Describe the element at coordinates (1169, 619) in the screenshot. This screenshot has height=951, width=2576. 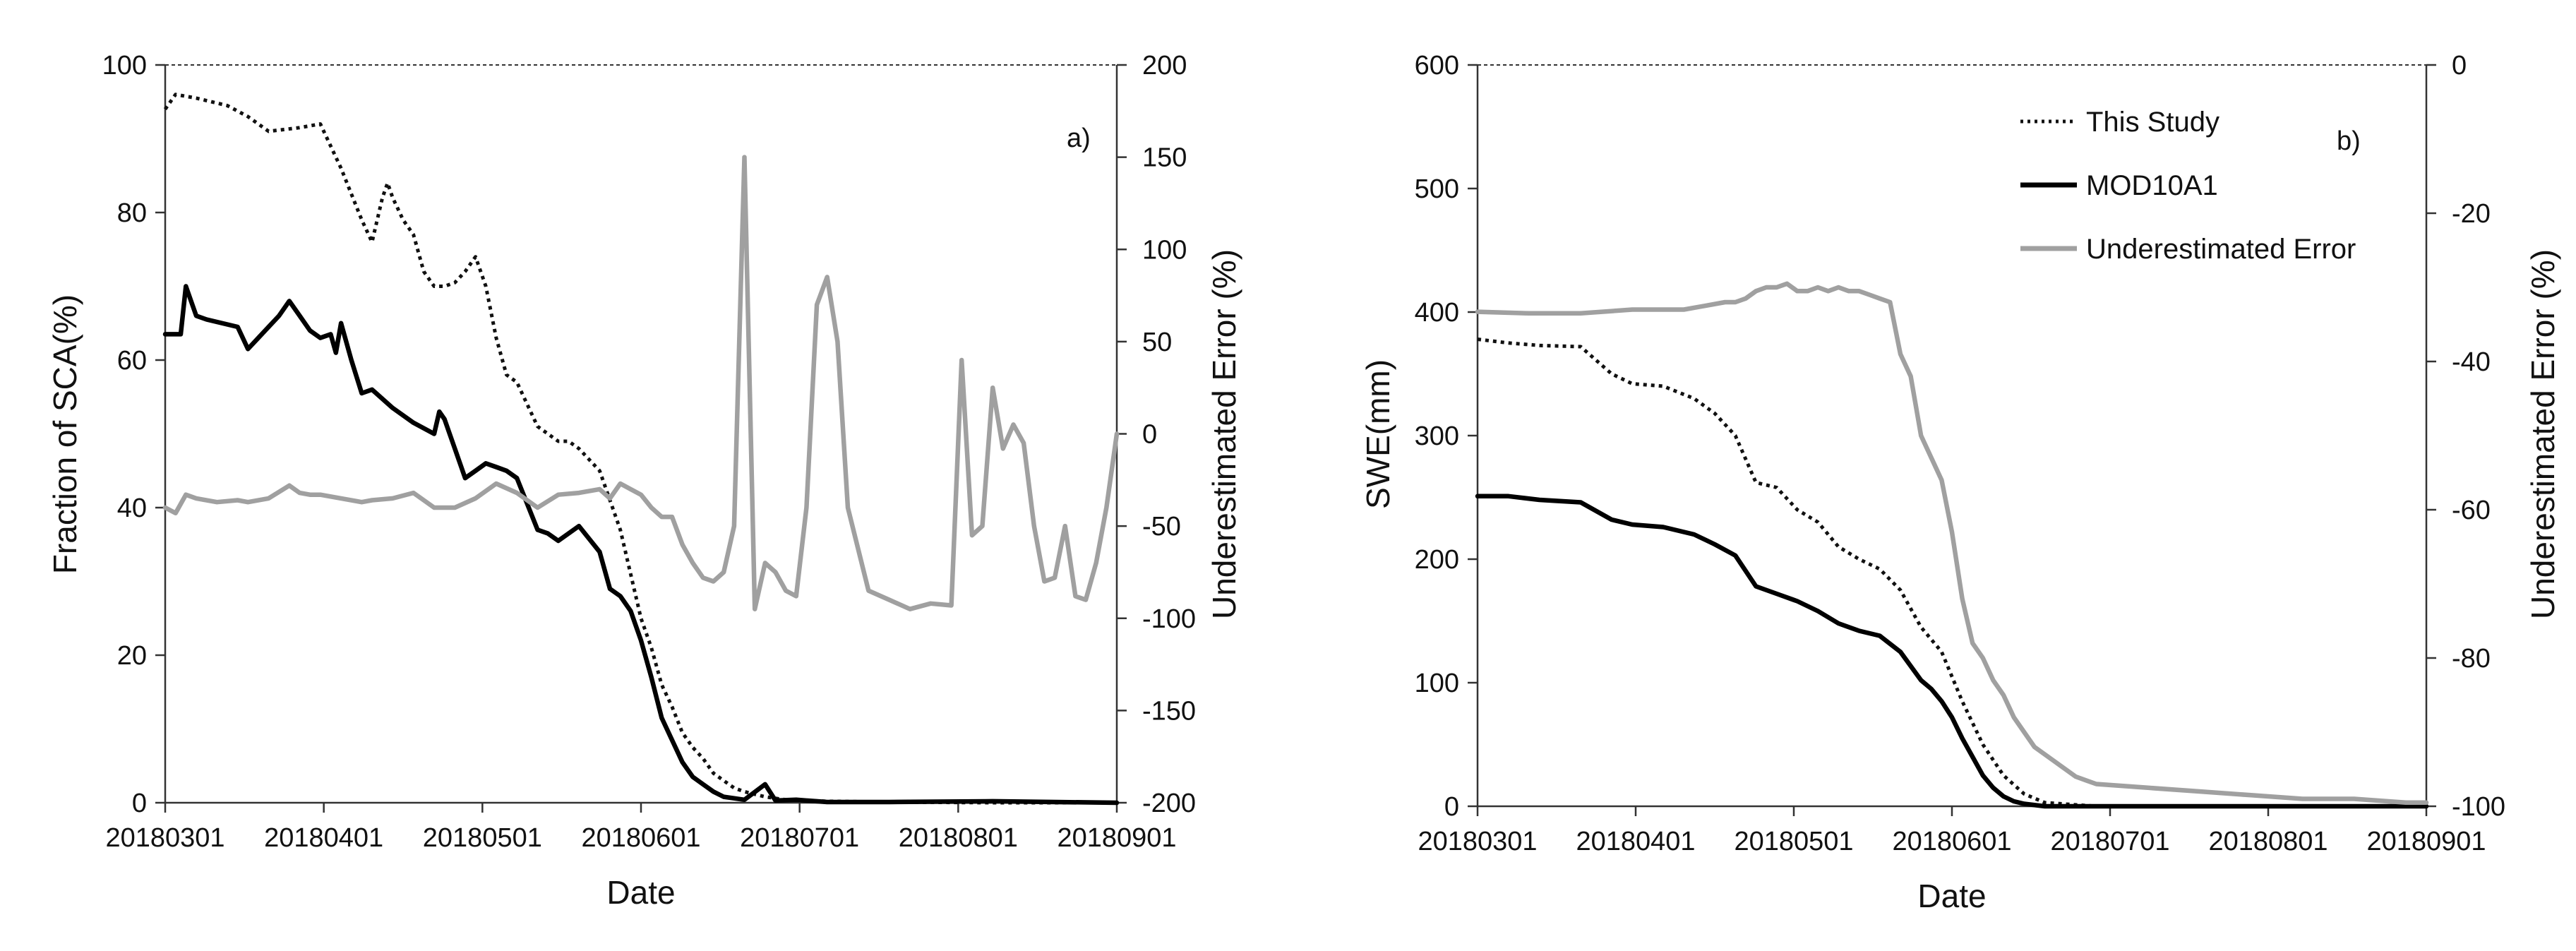
I see `panel-a-y2-tick-label: -100` at that location.